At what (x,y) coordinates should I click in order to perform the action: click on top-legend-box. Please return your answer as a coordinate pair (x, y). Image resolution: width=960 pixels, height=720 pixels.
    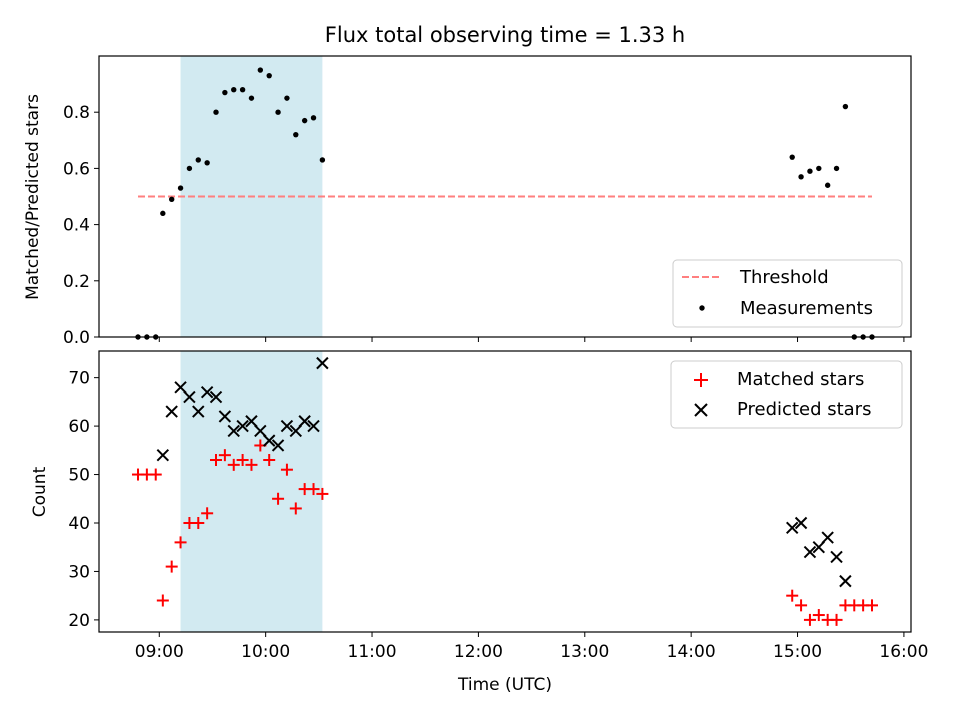
    Looking at the image, I should click on (787, 293).